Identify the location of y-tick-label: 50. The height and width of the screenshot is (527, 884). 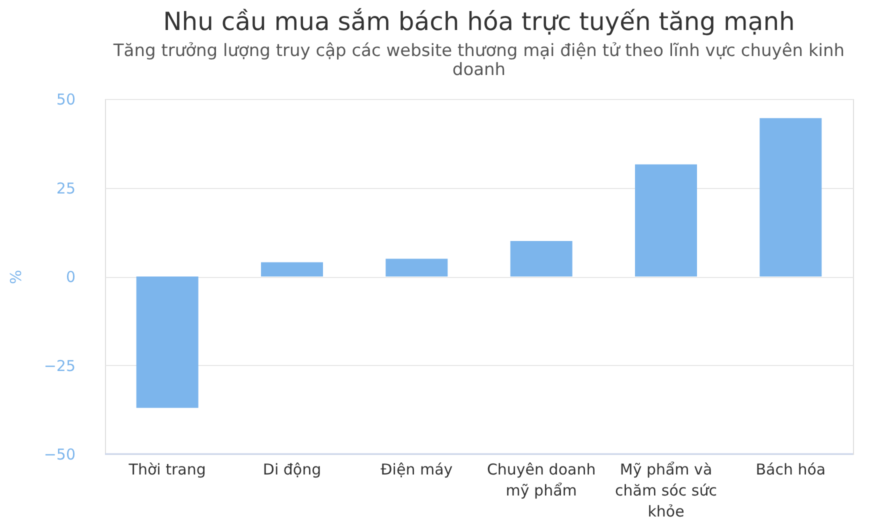
(66, 99).